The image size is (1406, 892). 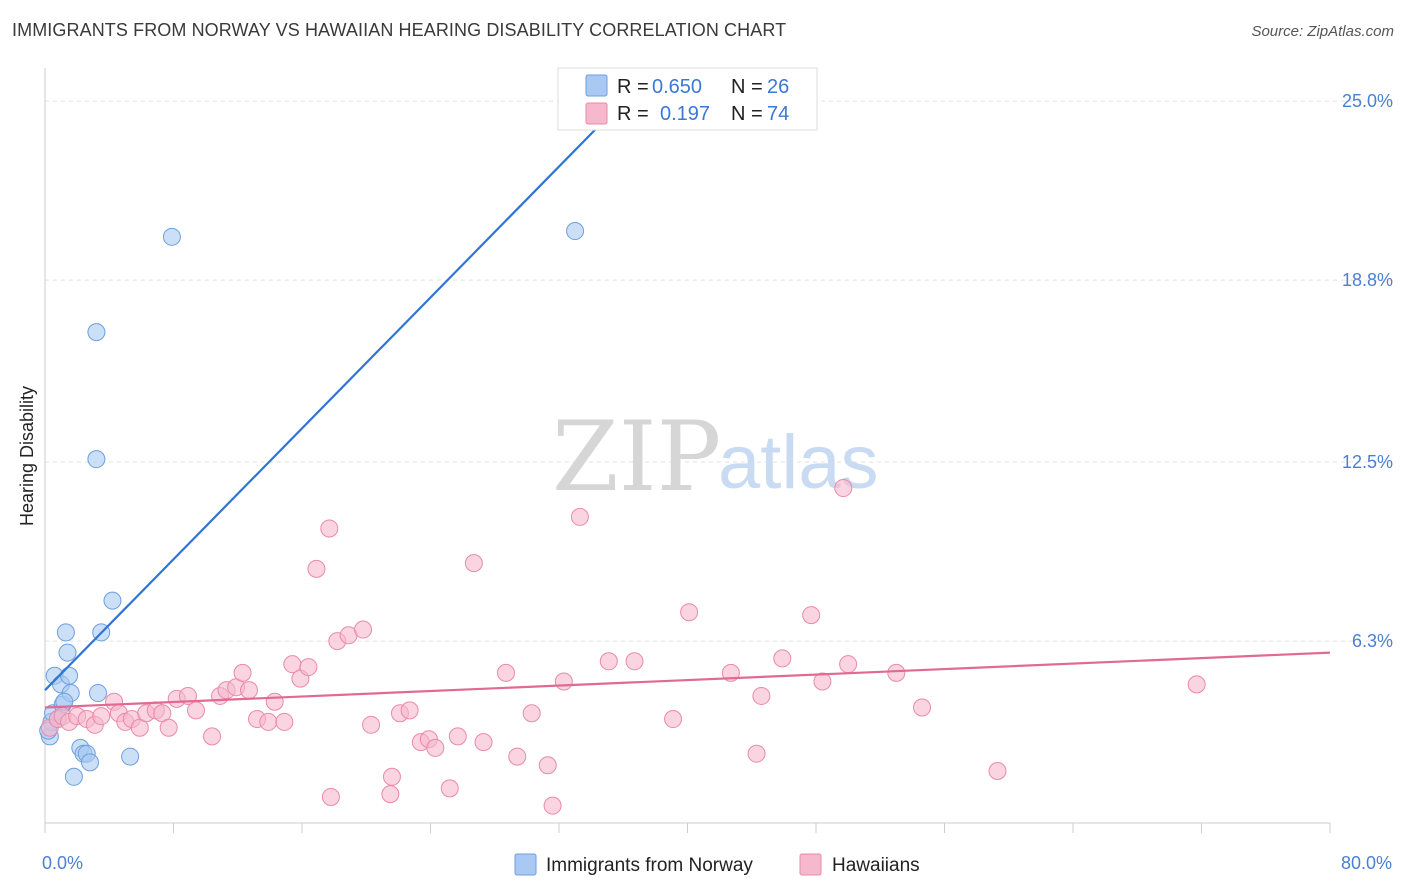 What do you see at coordinates (1372, 641) in the screenshot?
I see `y-tick-label: 6.3%` at bounding box center [1372, 641].